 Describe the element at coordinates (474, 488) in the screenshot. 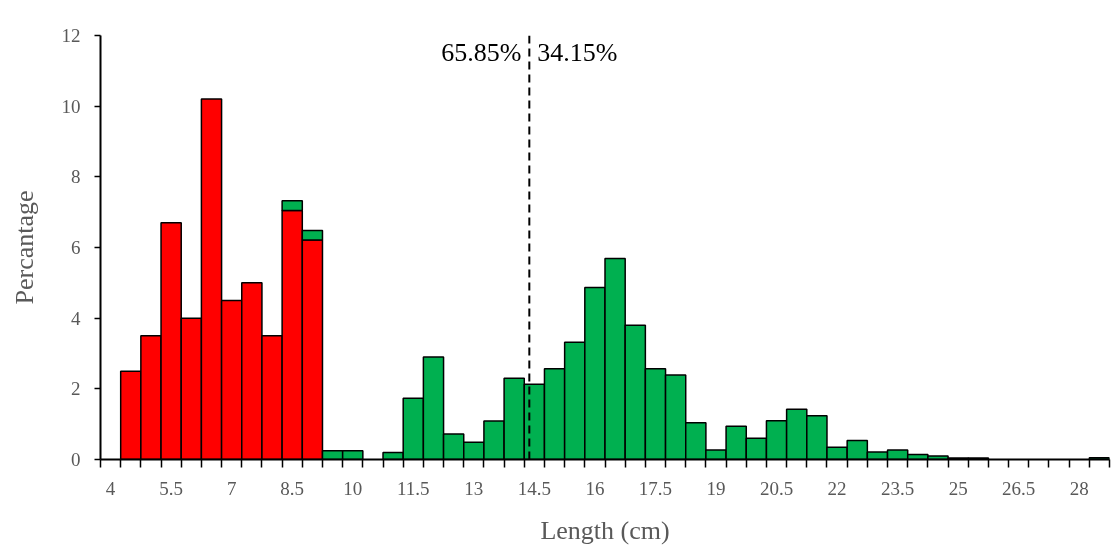

I see `x-tick-label: 13` at that location.